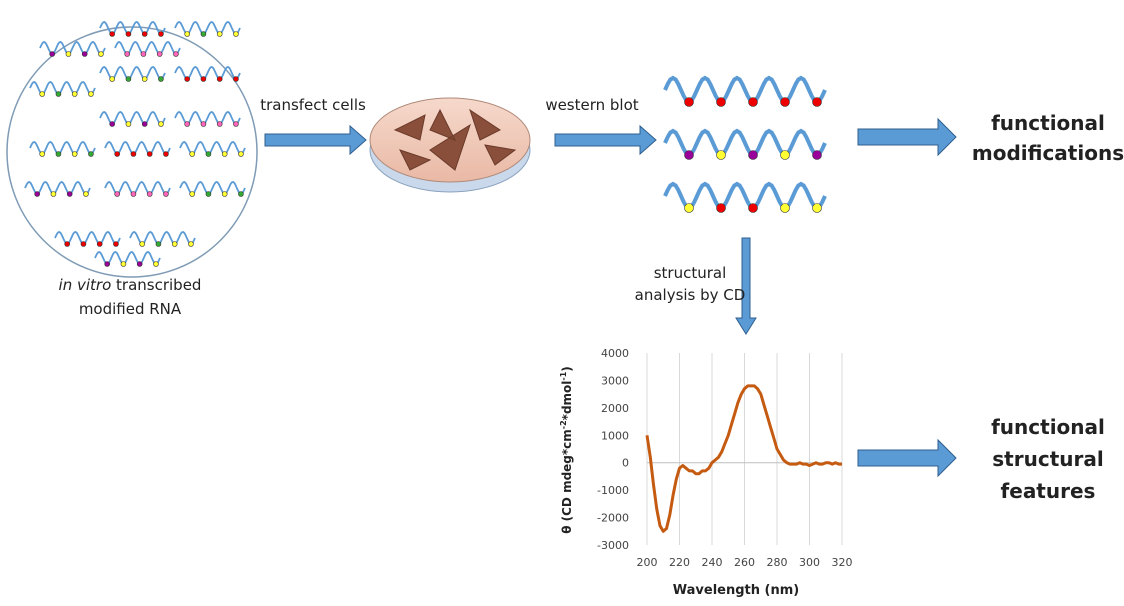 The image size is (1124, 606). Describe the element at coordinates (615, 353) in the screenshot. I see `y-tick-label: 4000` at that location.